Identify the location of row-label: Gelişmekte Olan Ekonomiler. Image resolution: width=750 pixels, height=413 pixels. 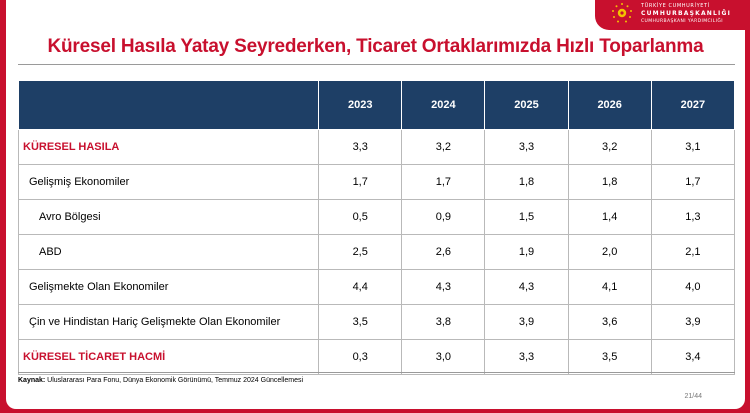
(168, 287).